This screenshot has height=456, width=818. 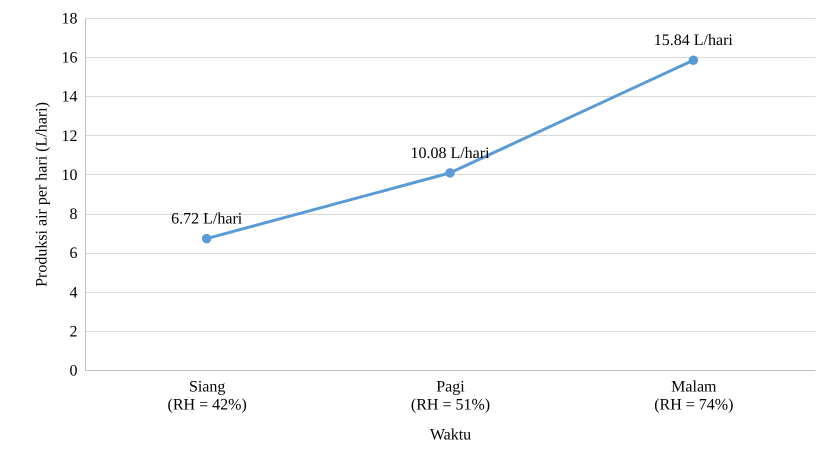 I want to click on y-tick-label: 6, so click(x=74, y=253).